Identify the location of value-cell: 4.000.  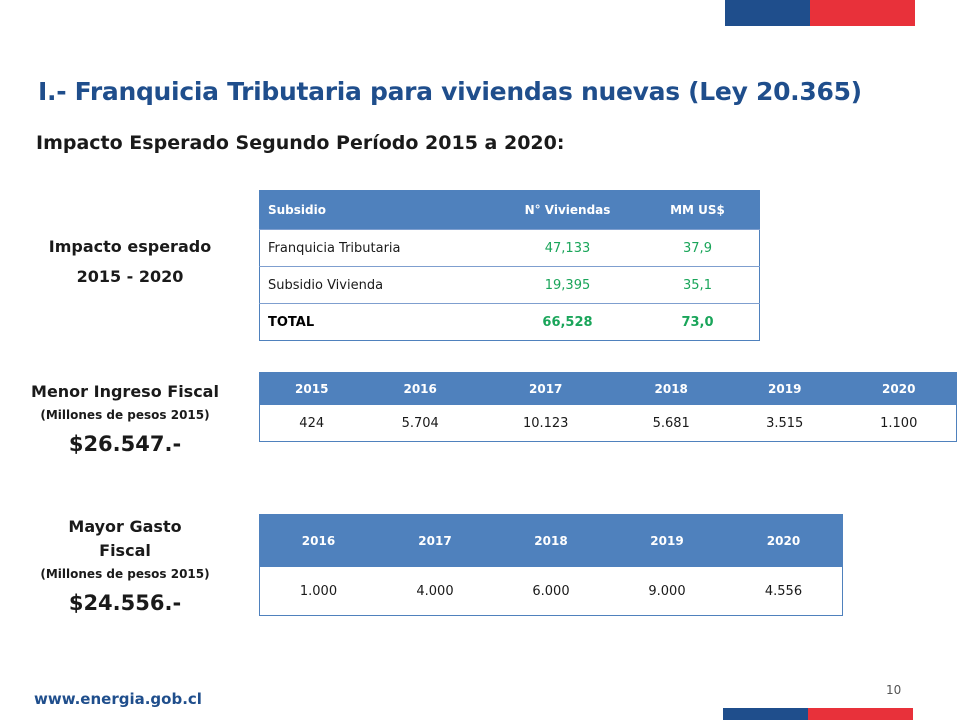
(435, 591).